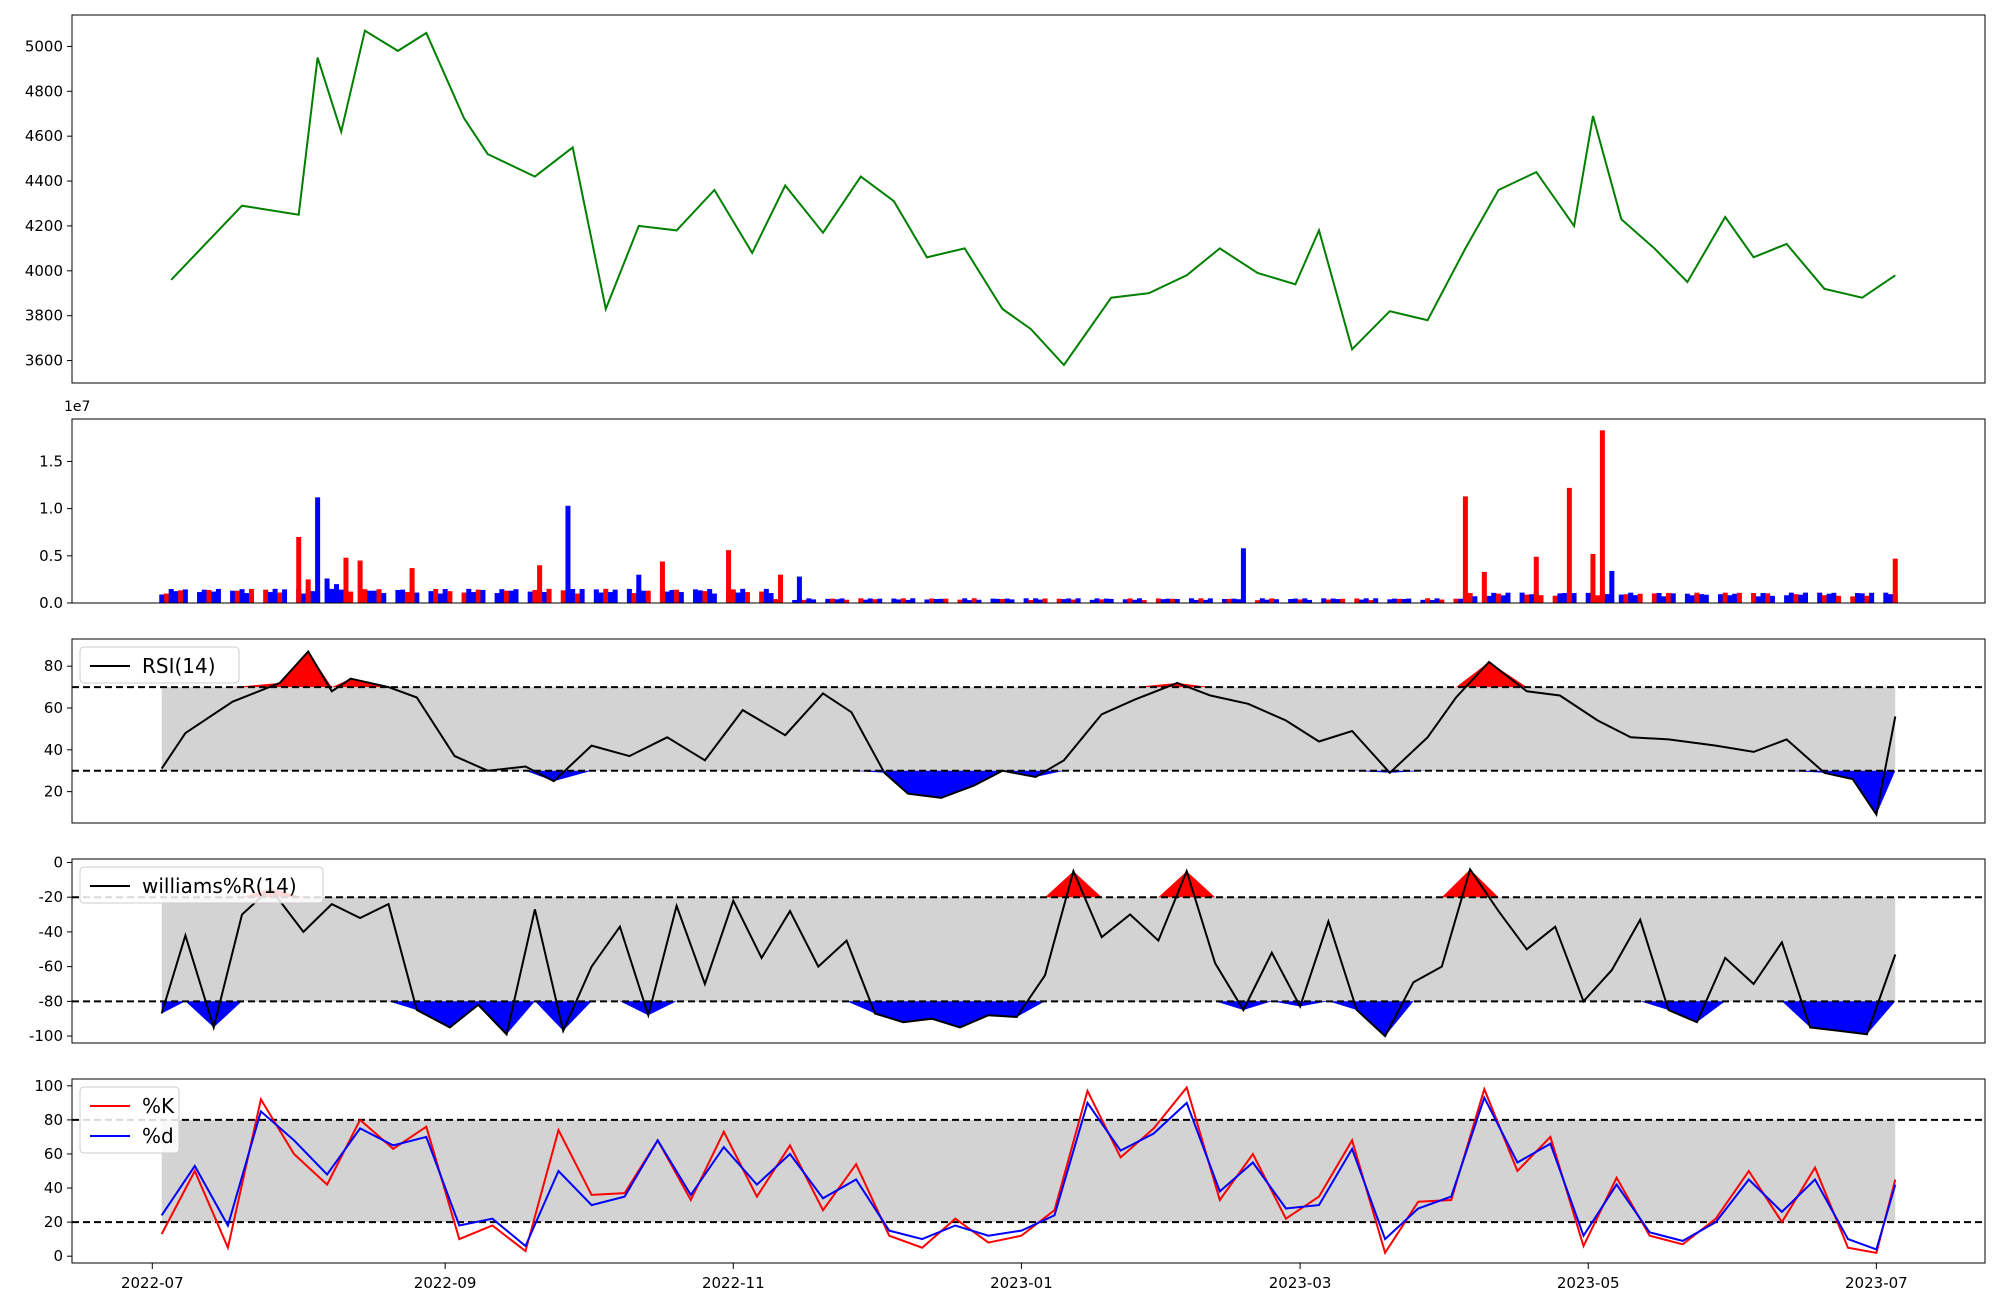 The image size is (2000, 1300). What do you see at coordinates (1015, 731) in the screenshot?
I see `rsi-panel: 20 40 60 80 RSI(14)` at bounding box center [1015, 731].